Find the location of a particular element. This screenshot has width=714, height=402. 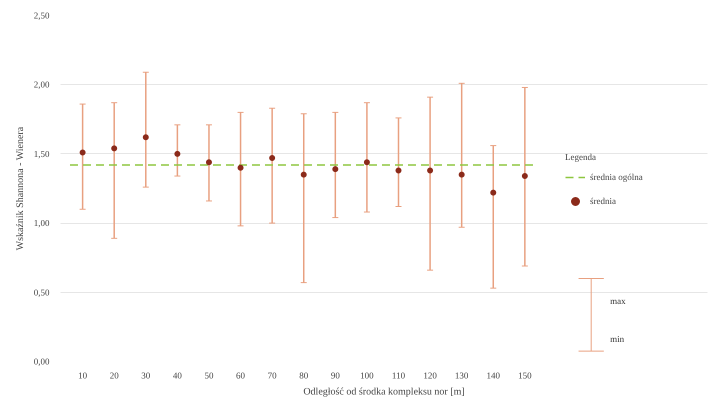

x-axis-title: Odległość od środka kompleksu nor [m] is located at coordinates (384, 392).